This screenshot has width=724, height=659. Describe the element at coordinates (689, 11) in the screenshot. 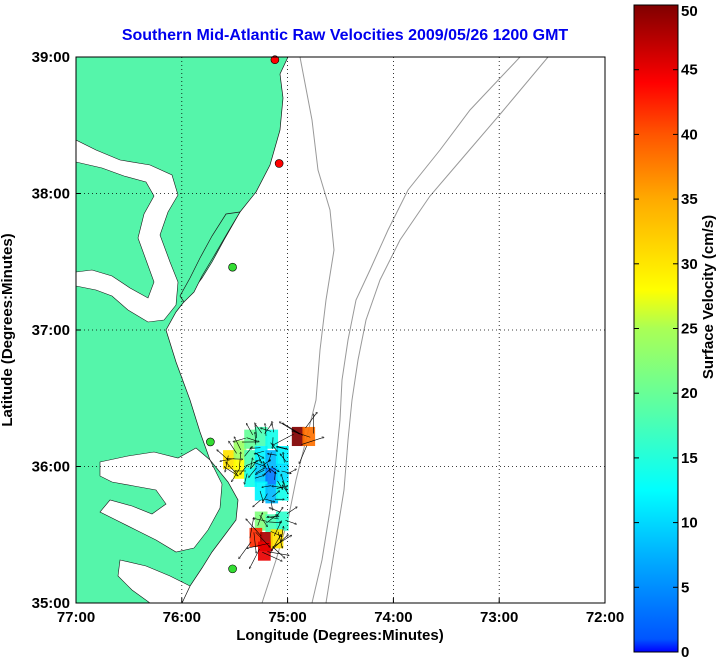

I see `colorbar-tick-label: 50` at that location.